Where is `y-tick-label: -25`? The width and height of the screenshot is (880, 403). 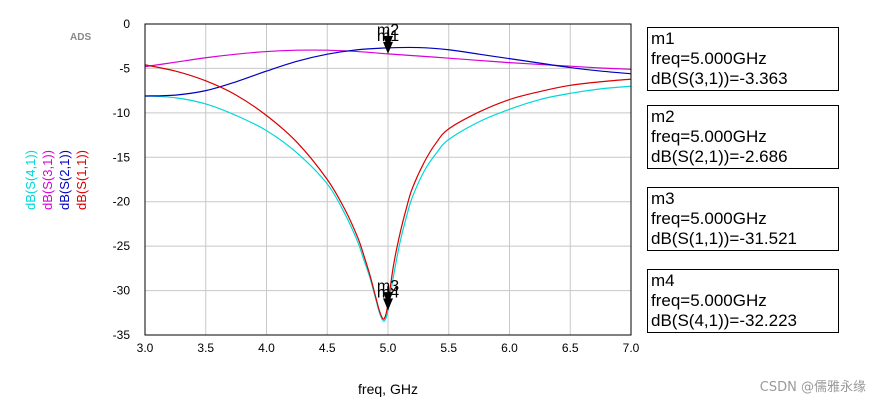
y-tick-label: -25 is located at coordinates (122, 246).